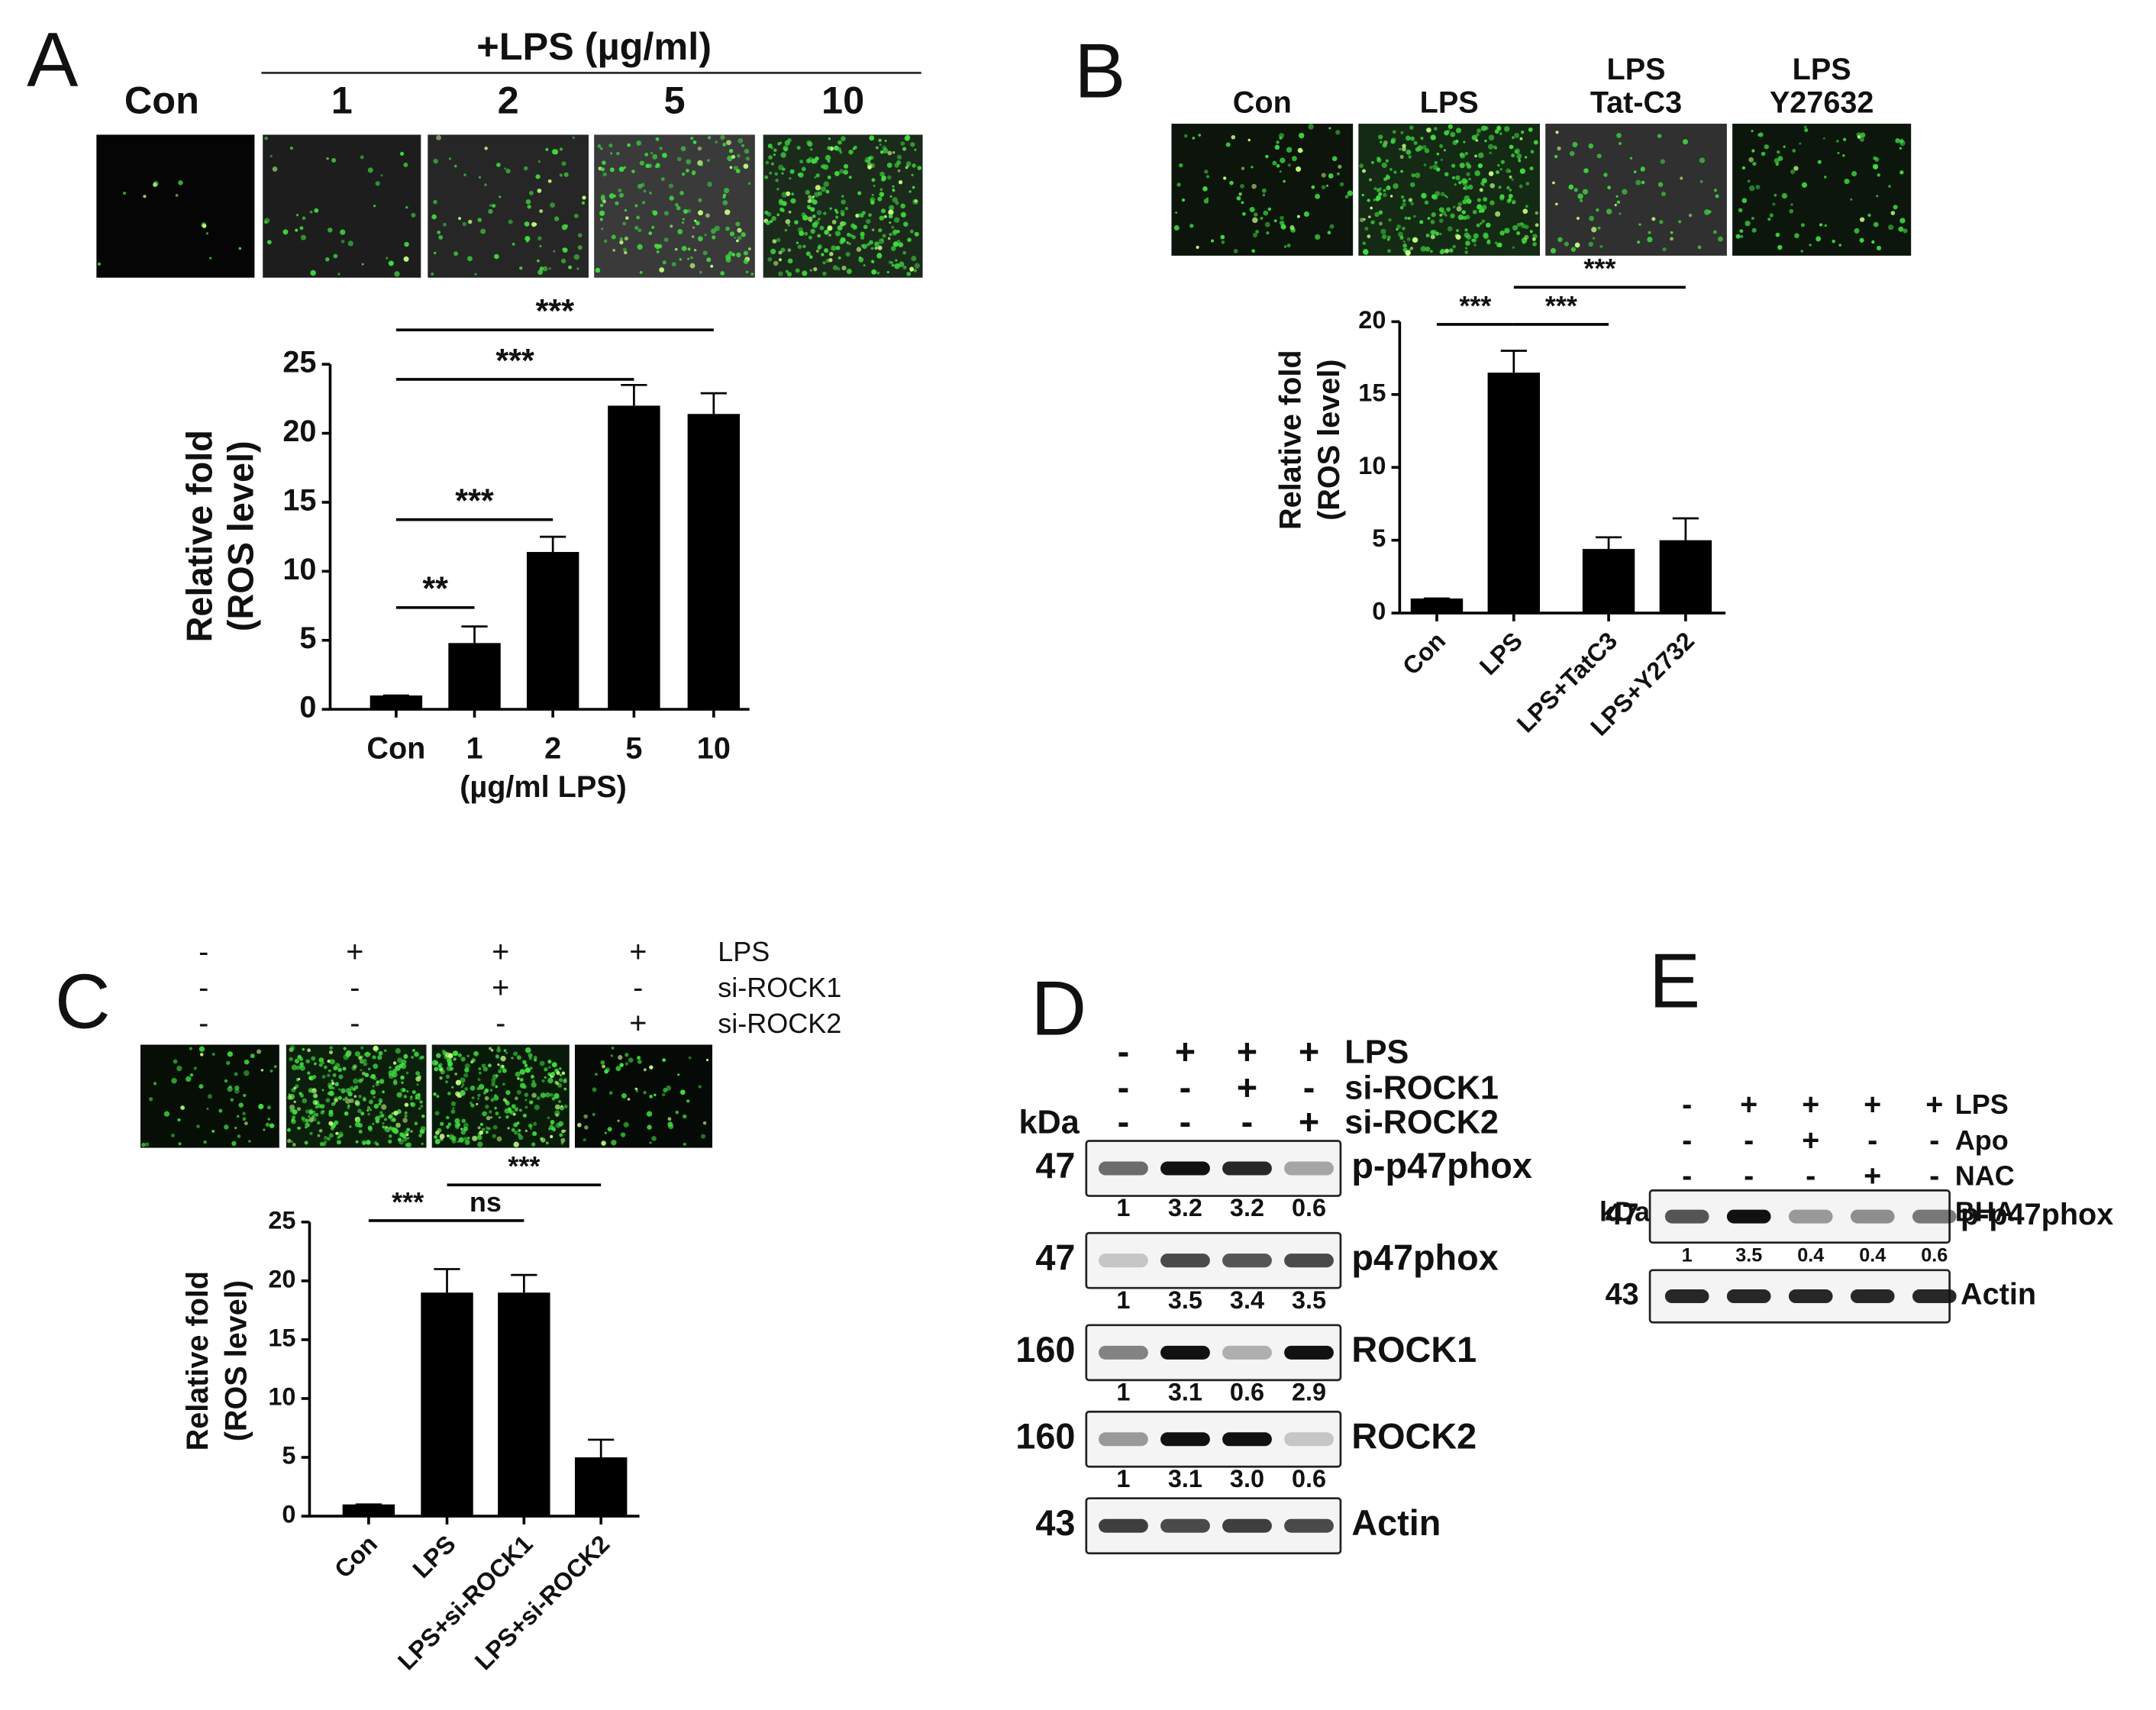 The height and width of the screenshot is (1710, 2156). What do you see at coordinates (779, 987) in the screenshot?
I see `treatment-name: si-ROCK1` at bounding box center [779, 987].